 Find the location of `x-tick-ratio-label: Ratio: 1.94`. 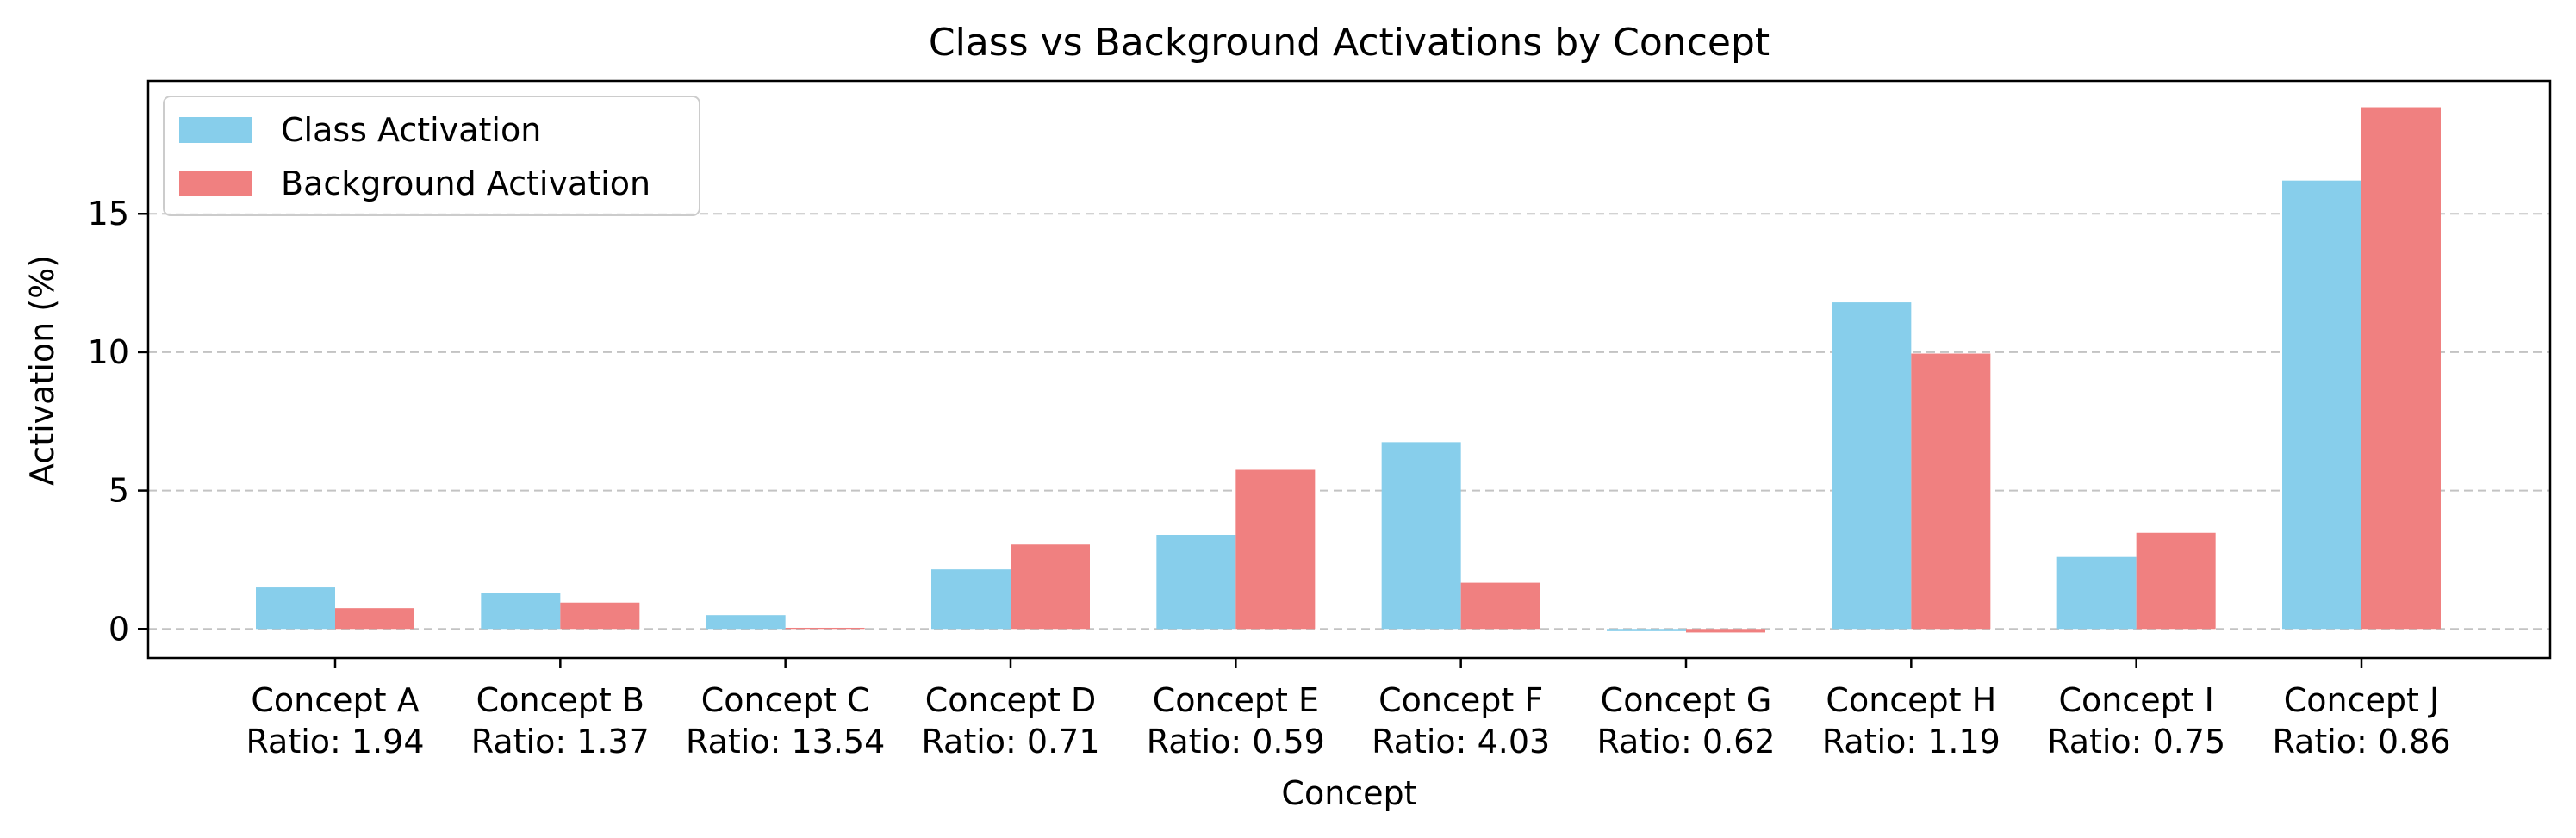

x-tick-ratio-label: Ratio: 1.94 is located at coordinates (335, 741).